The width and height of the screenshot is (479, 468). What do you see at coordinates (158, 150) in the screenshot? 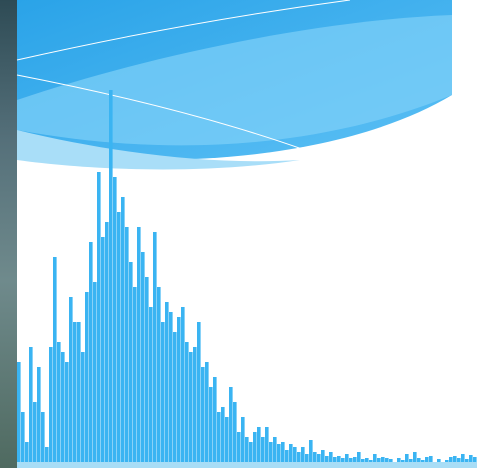
I see `header-wave-pale` at bounding box center [158, 150].